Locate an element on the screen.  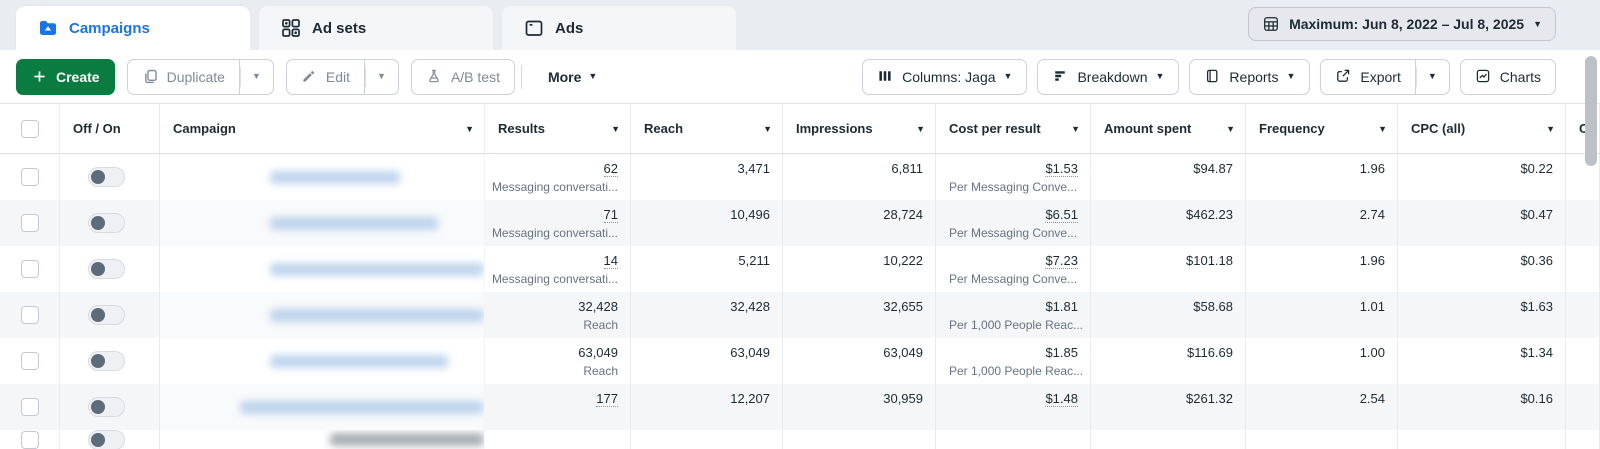
results-value: 177 is located at coordinates (607, 399).